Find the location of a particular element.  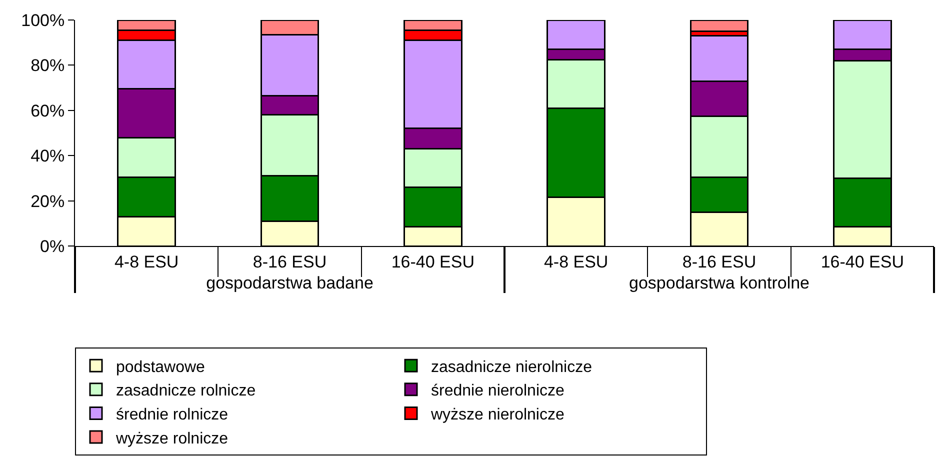

legend-label: wyższe nierolnicze is located at coordinates (497, 415).